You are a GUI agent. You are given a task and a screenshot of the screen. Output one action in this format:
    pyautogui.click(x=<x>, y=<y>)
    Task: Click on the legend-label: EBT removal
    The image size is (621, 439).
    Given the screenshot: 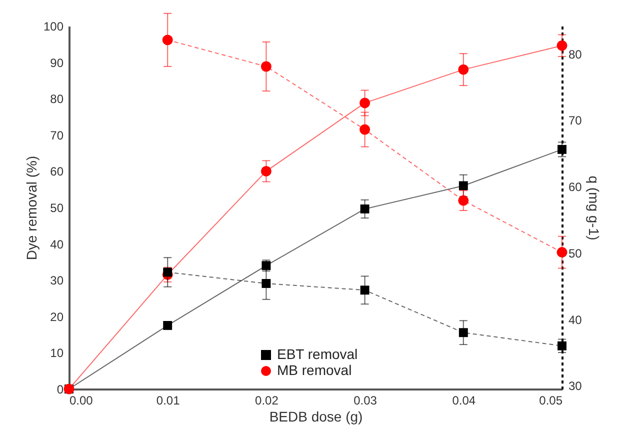 What is the action you would take?
    pyautogui.click(x=317, y=354)
    